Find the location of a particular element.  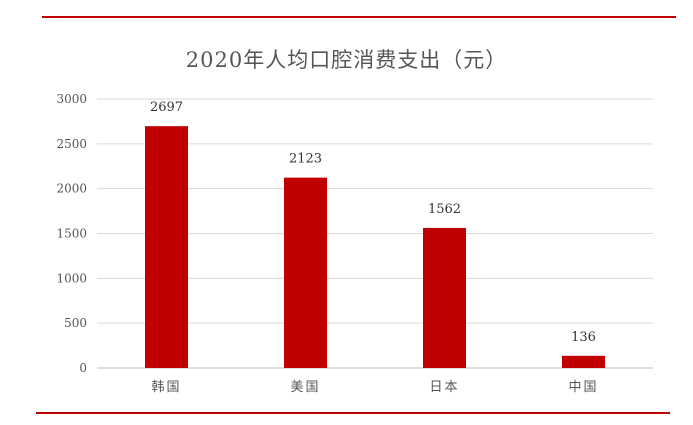

data-label: 2697 is located at coordinates (166, 107).